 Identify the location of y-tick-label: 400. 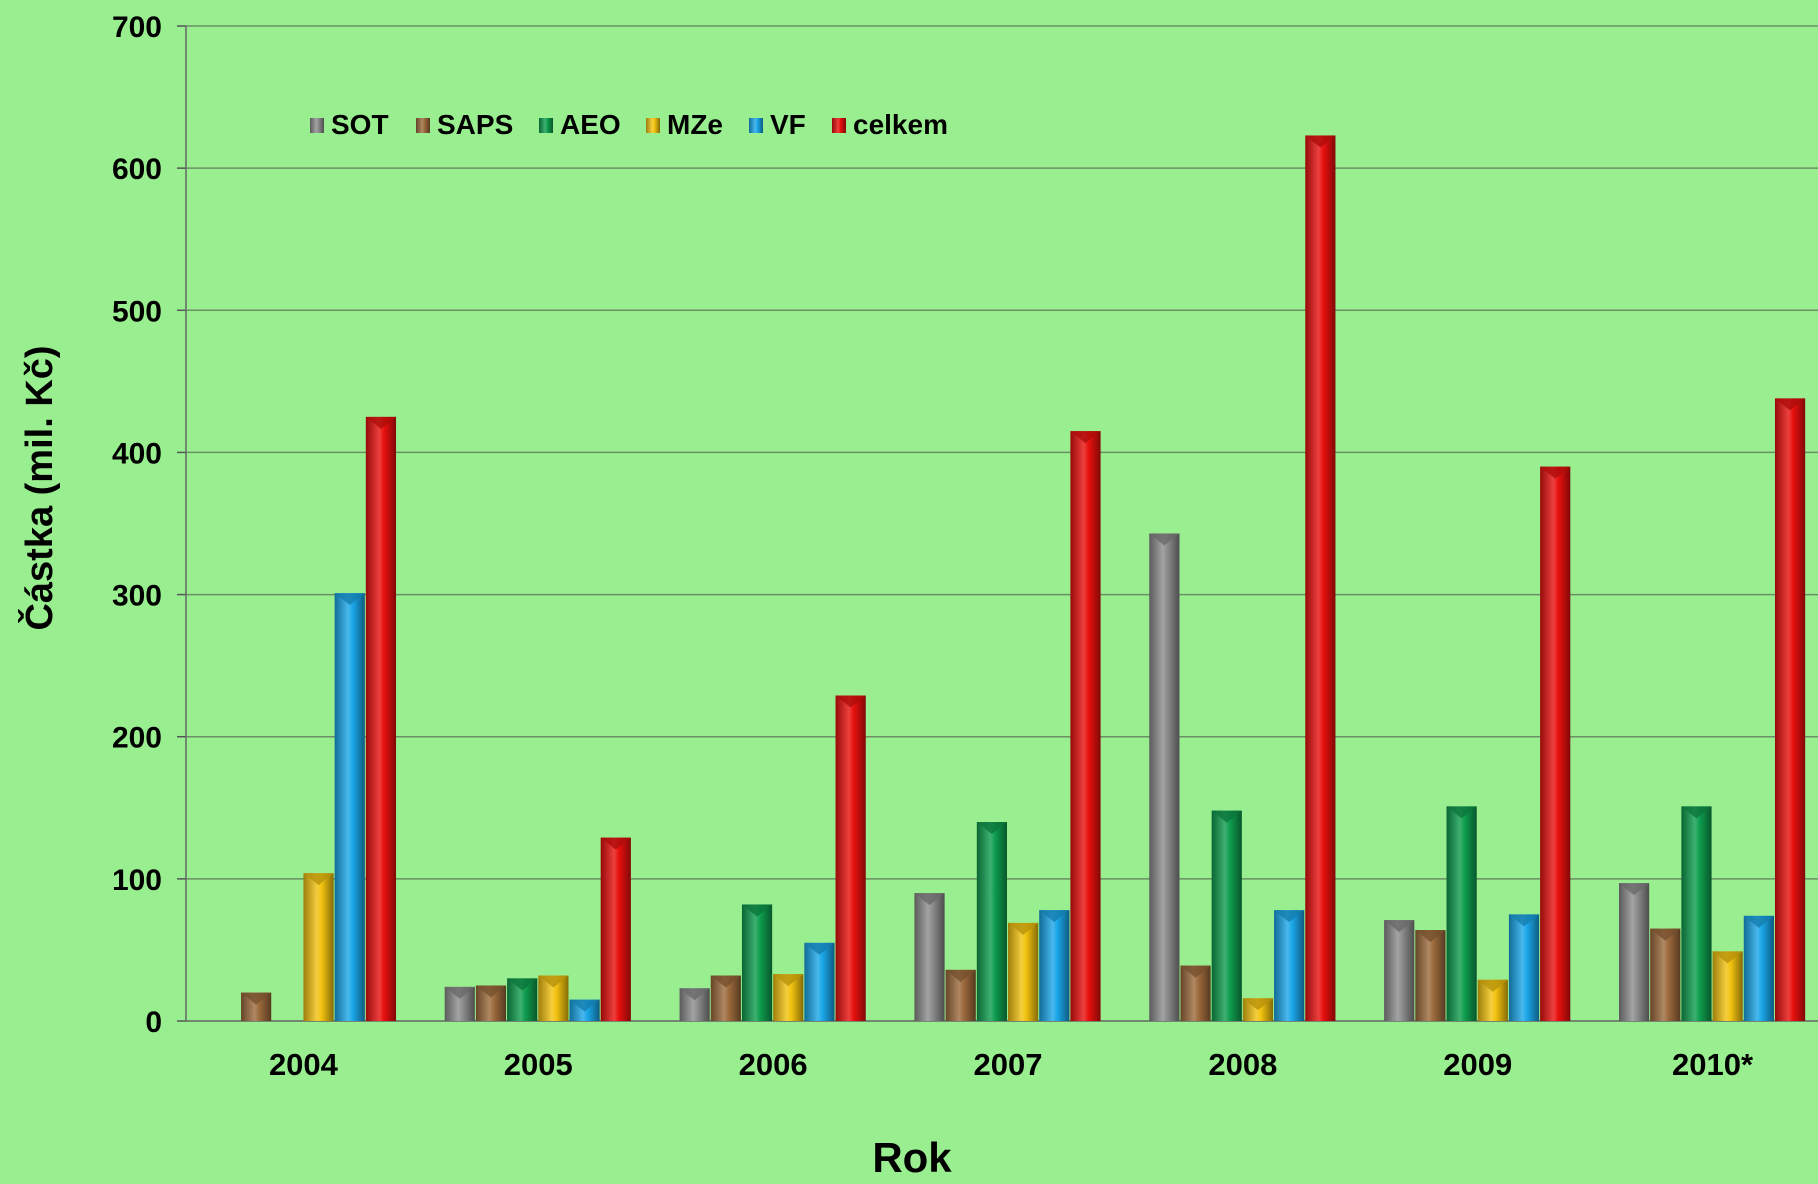
(137, 453).